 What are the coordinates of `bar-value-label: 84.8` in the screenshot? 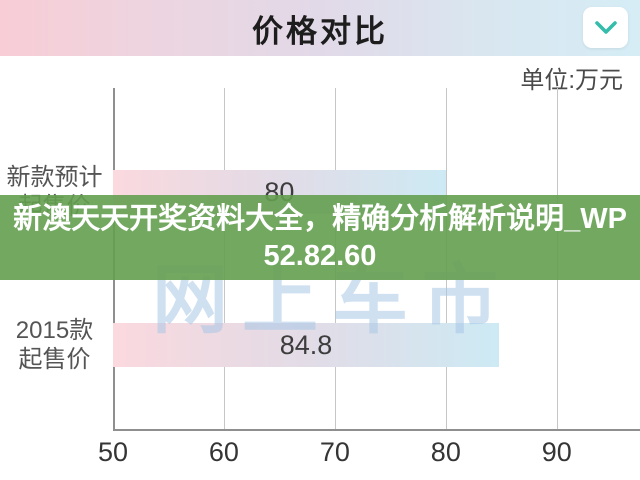 It's located at (306, 344).